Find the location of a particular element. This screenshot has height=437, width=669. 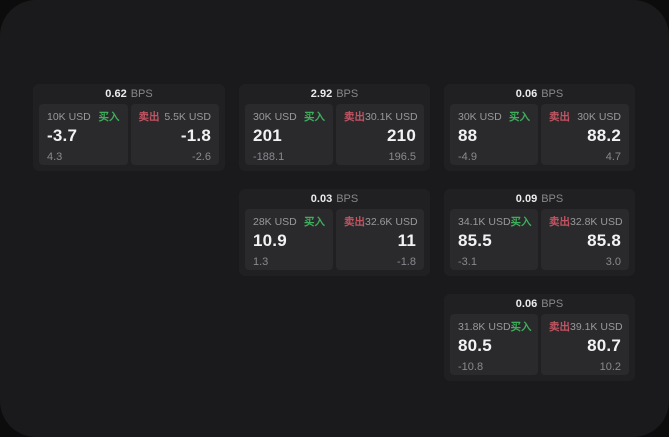

sell-price: 88.2 is located at coordinates (604, 135).